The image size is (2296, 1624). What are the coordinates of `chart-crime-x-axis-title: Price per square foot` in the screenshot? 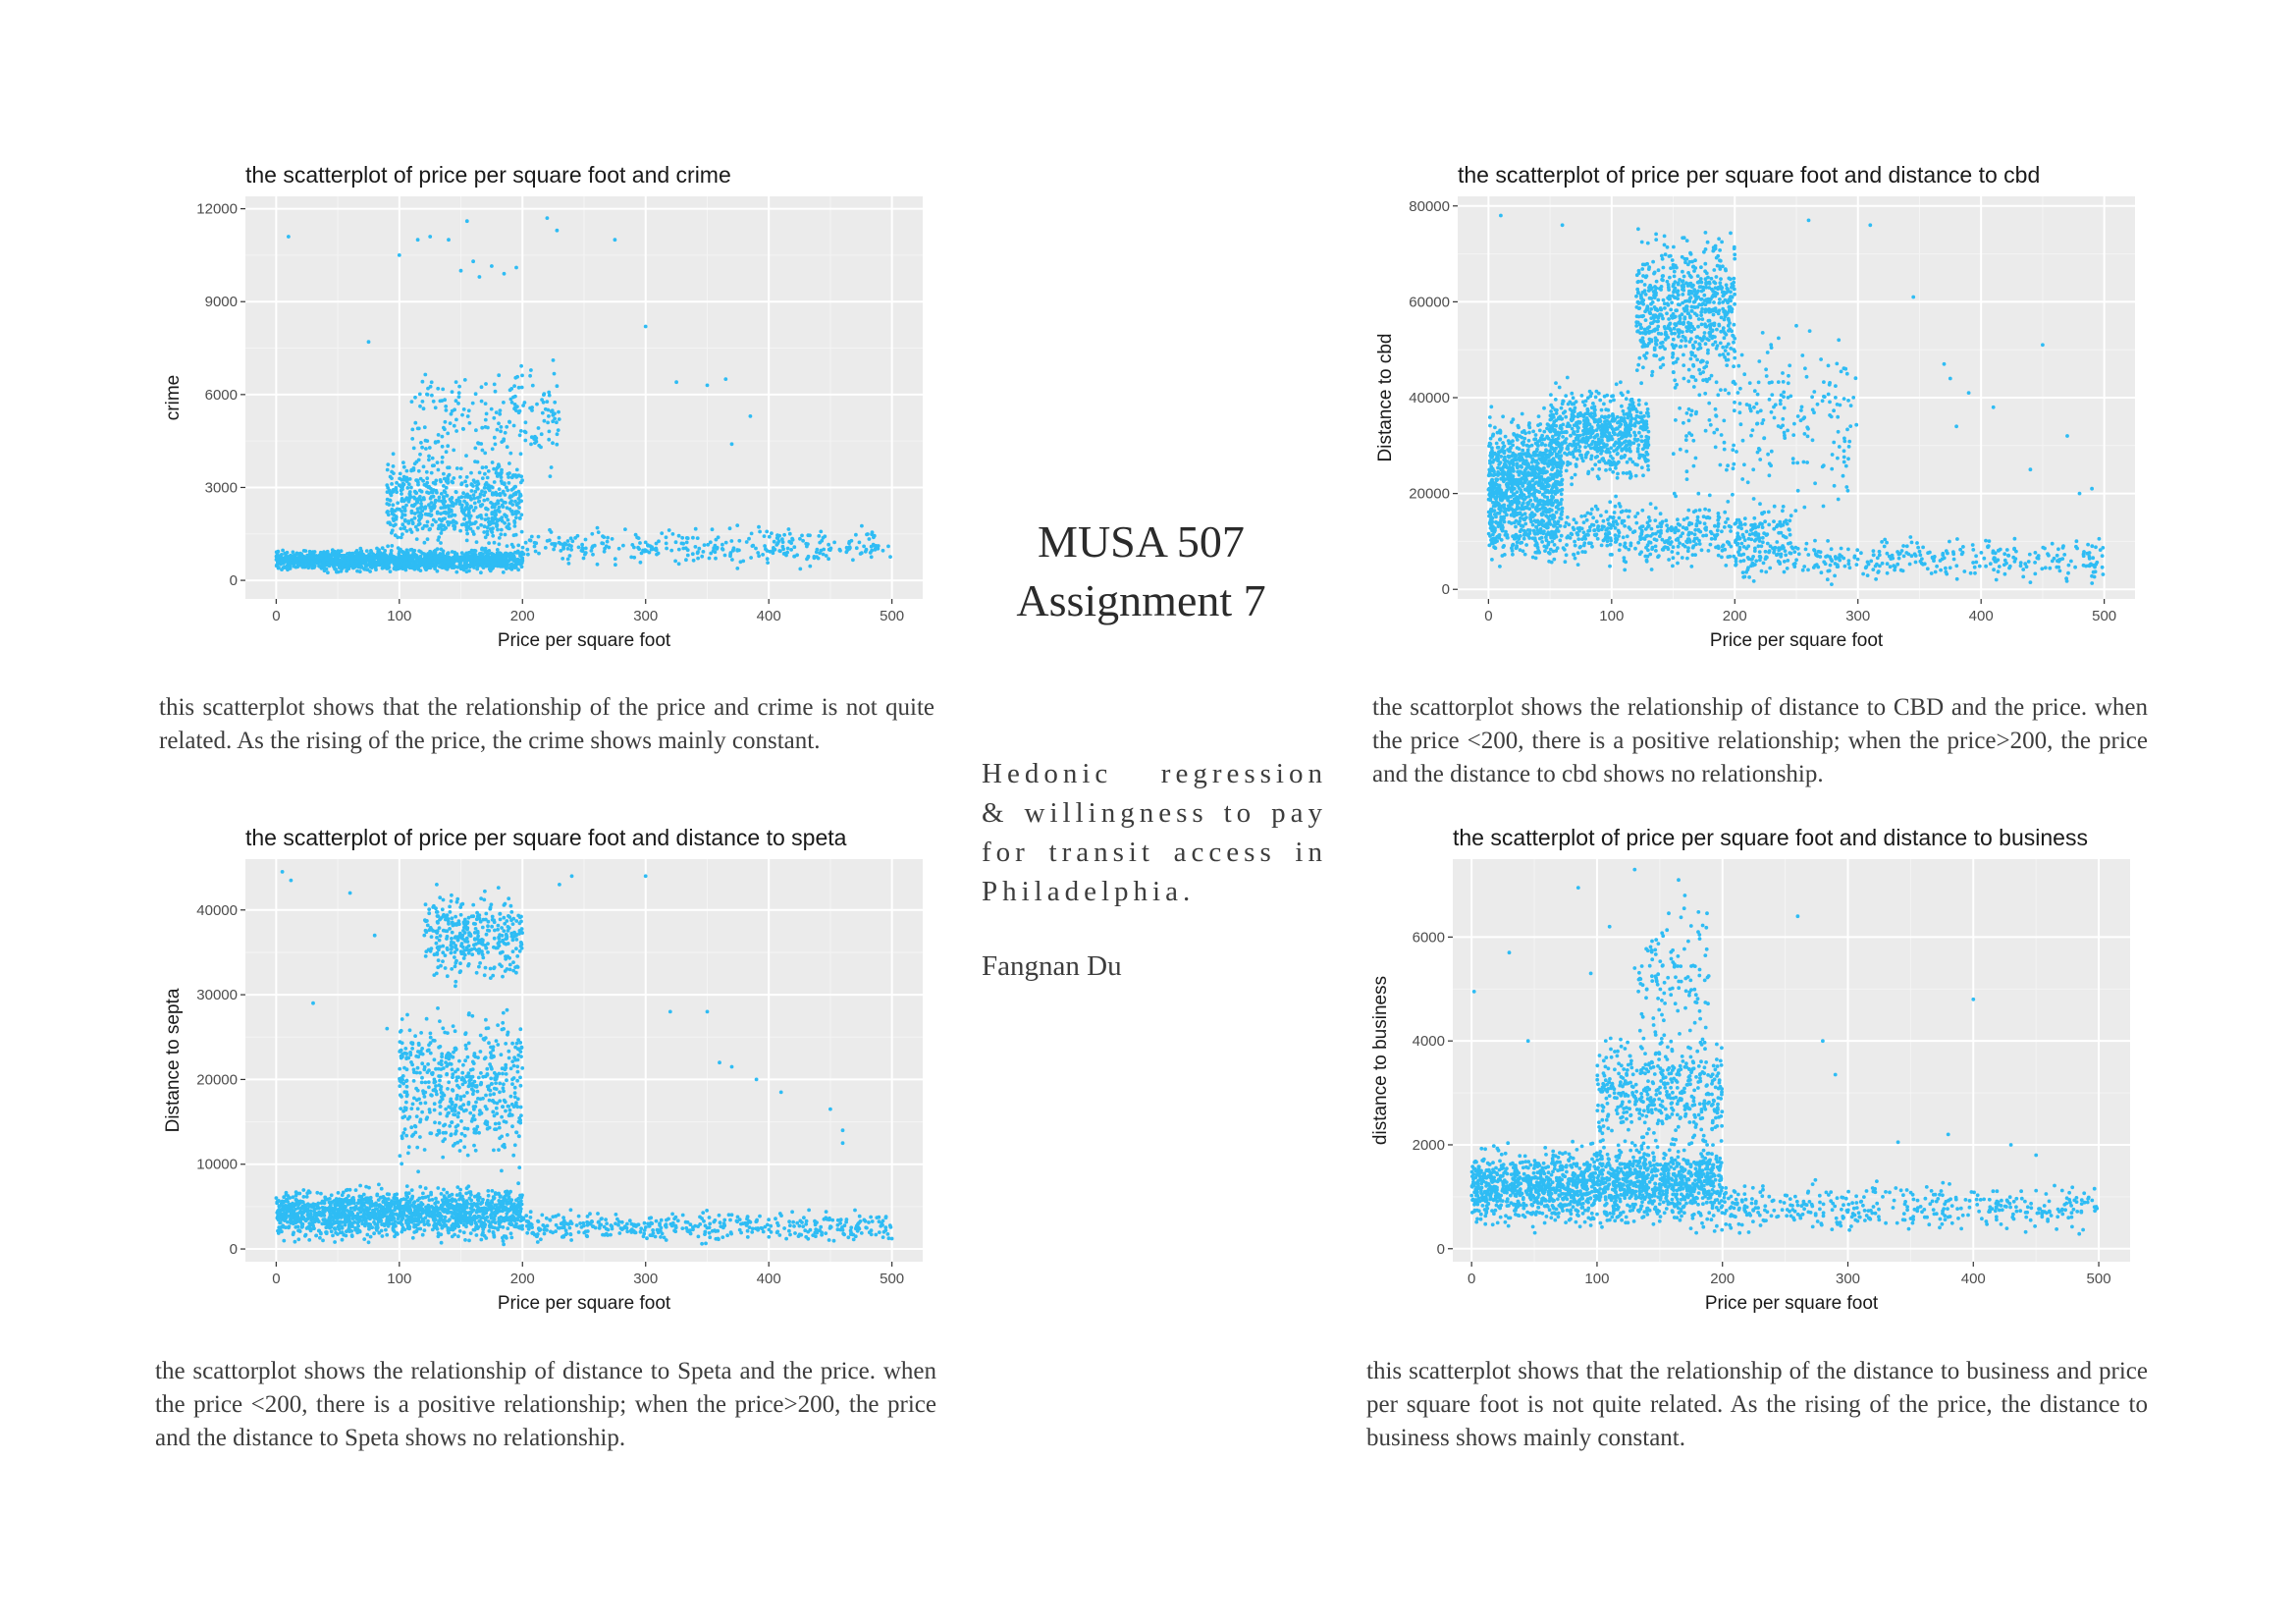 It's located at (585, 640).